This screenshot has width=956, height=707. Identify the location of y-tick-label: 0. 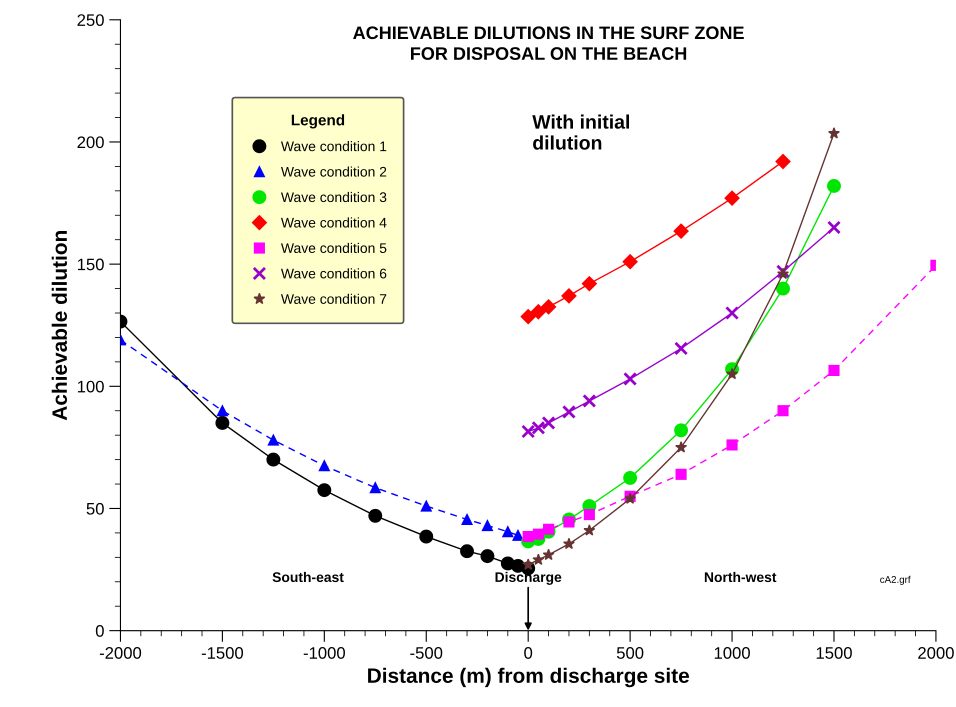
(100, 631).